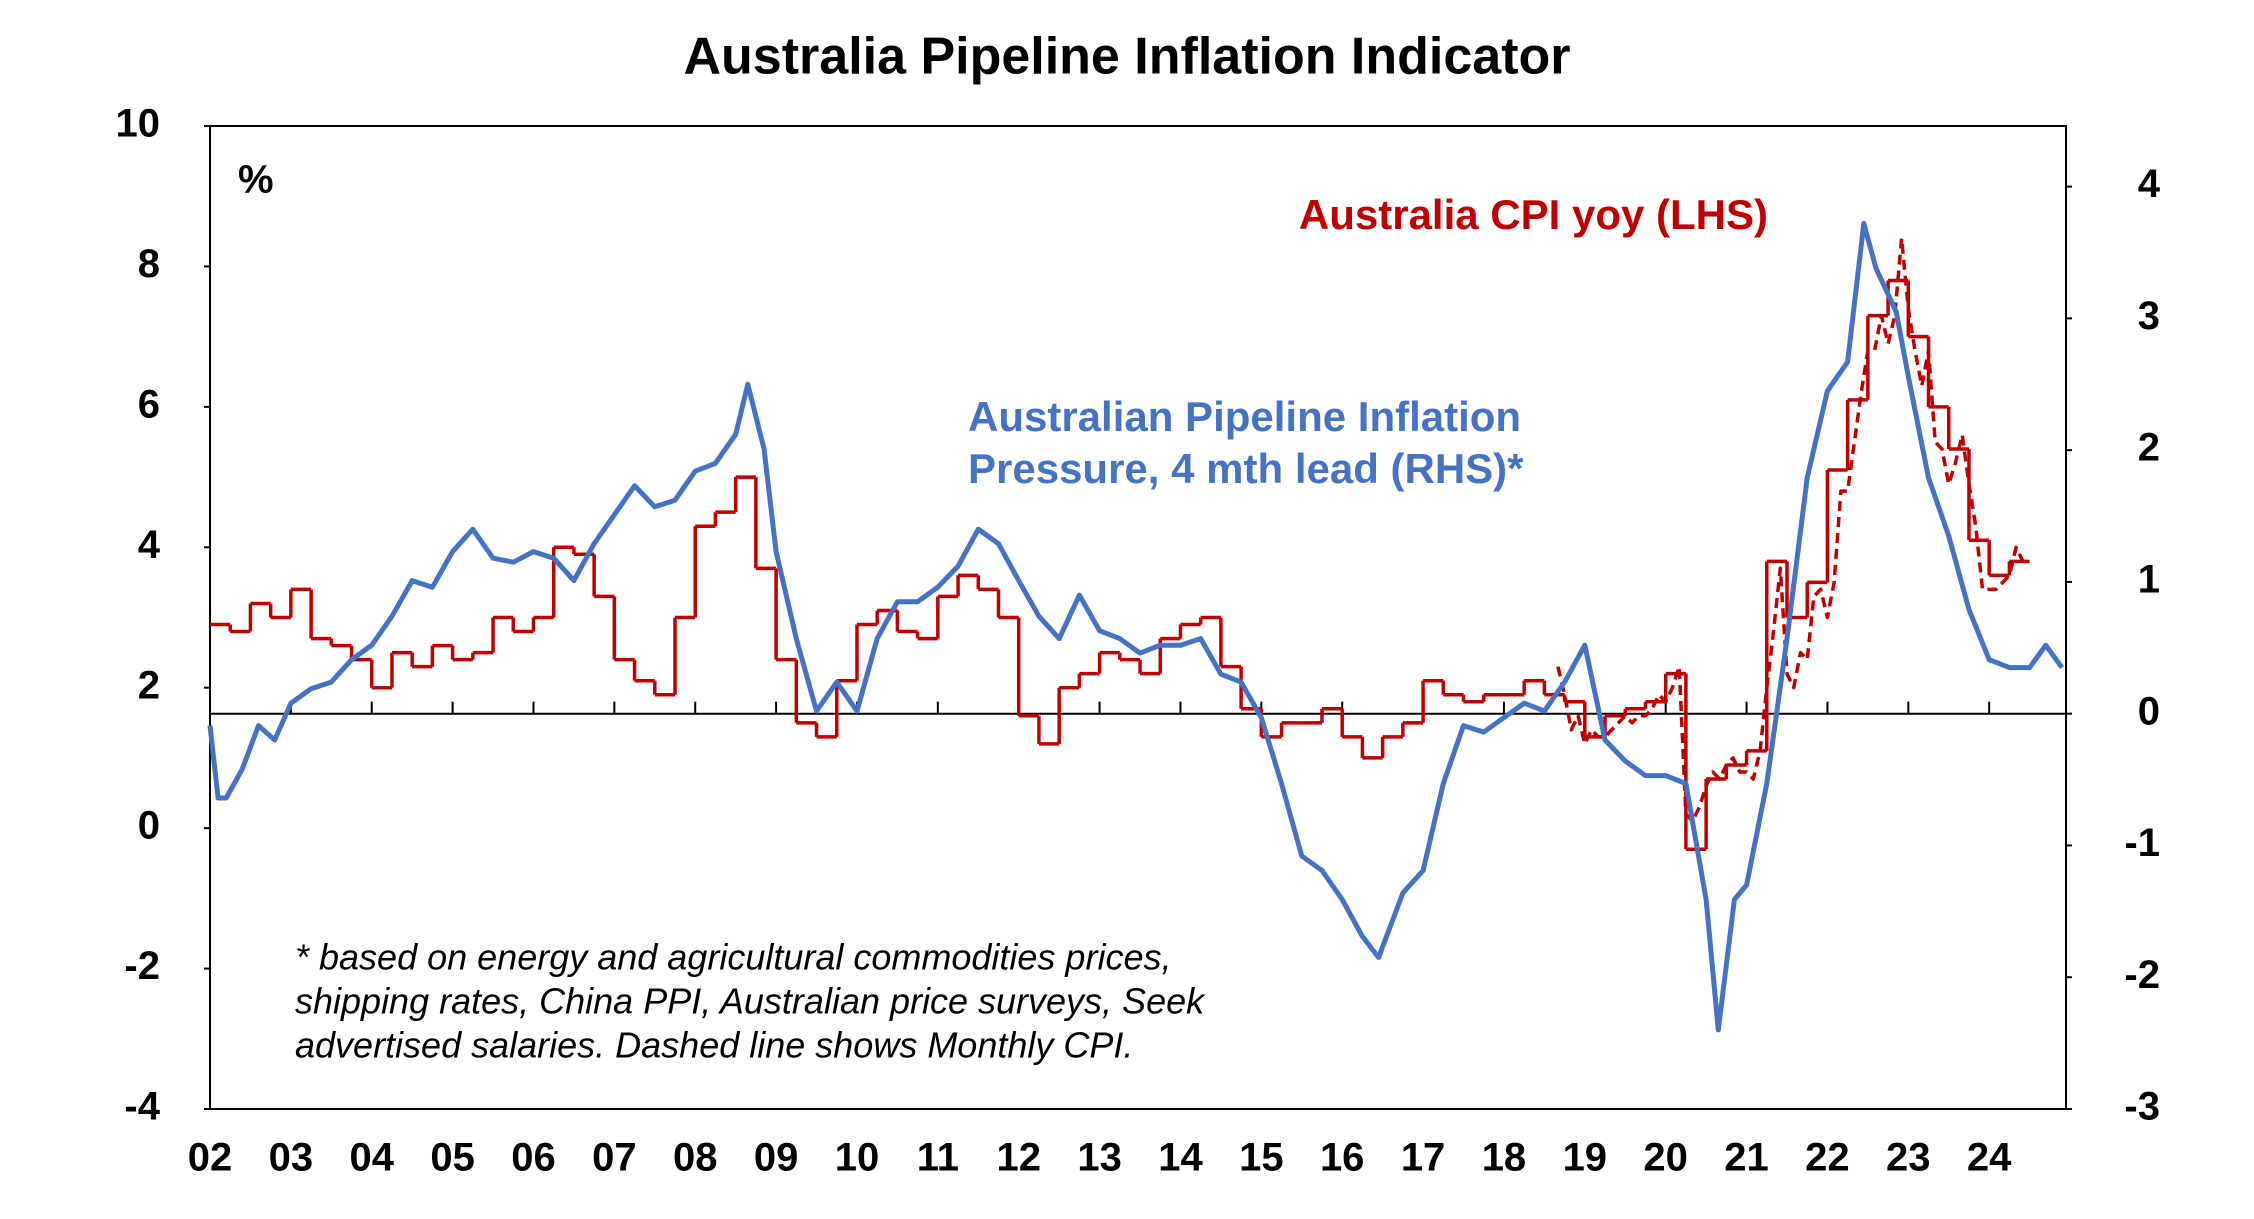  What do you see at coordinates (2142, 975) in the screenshot?
I see `y2-tick-label: -2` at bounding box center [2142, 975].